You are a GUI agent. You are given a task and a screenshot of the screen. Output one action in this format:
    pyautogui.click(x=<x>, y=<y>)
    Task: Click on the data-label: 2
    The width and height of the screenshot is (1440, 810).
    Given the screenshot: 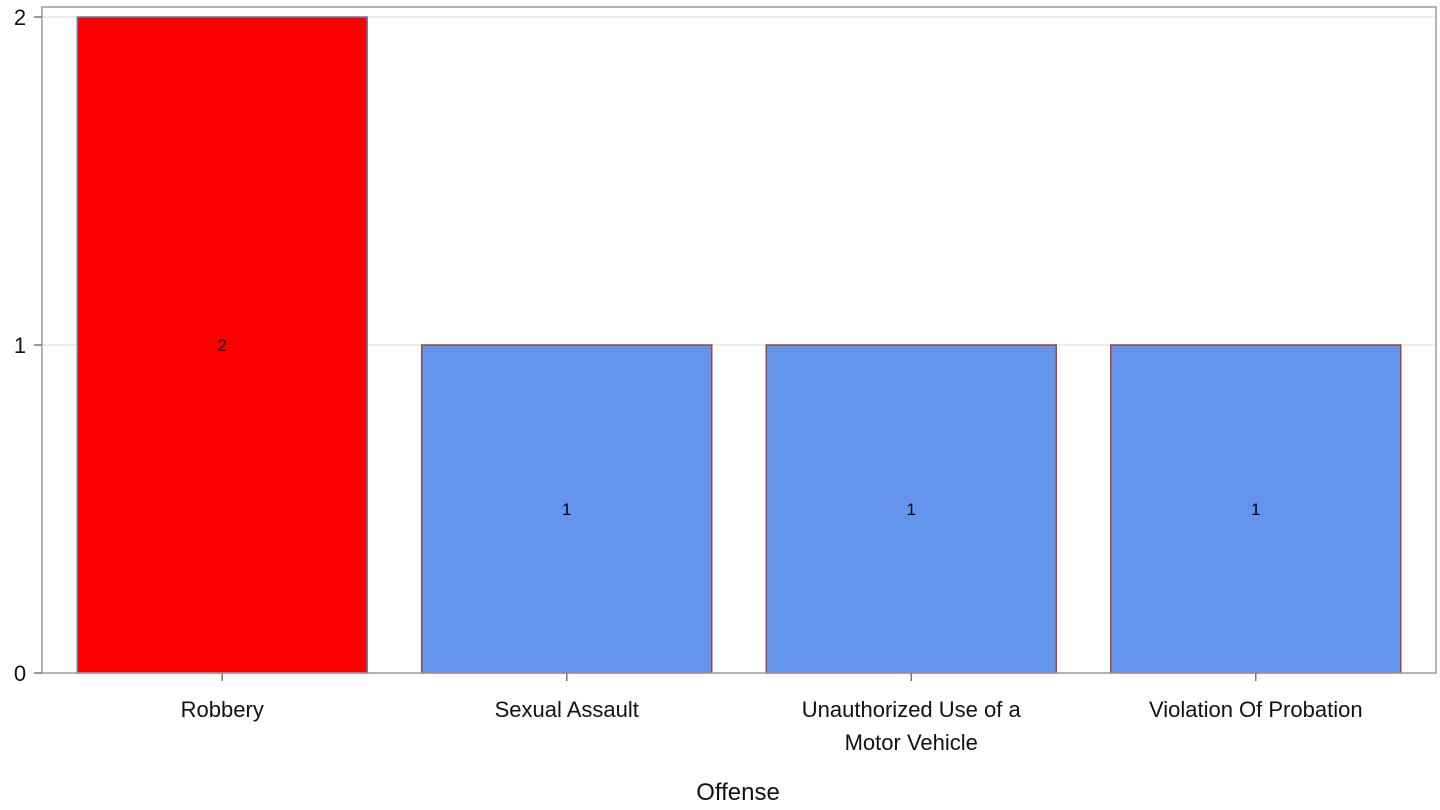 What is the action you would take?
    pyautogui.click(x=222, y=345)
    